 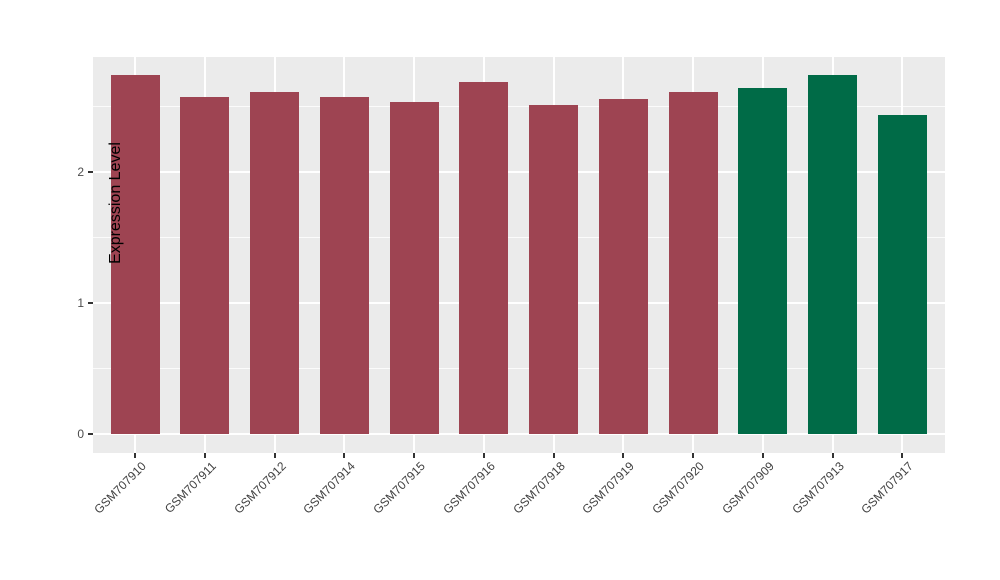 I want to click on bar-GSM707918, so click(x=553, y=269).